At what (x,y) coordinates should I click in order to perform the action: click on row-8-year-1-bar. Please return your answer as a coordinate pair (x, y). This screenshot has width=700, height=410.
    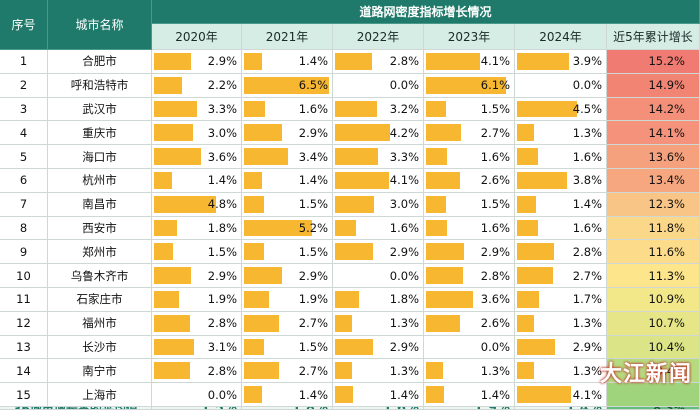
    Looking at the image, I should click on (254, 252).